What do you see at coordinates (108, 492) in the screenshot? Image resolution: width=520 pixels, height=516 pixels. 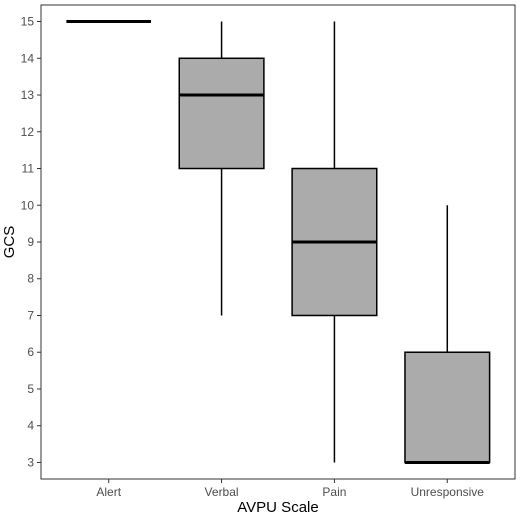 I see `x-tick-label: Alert` at bounding box center [108, 492].